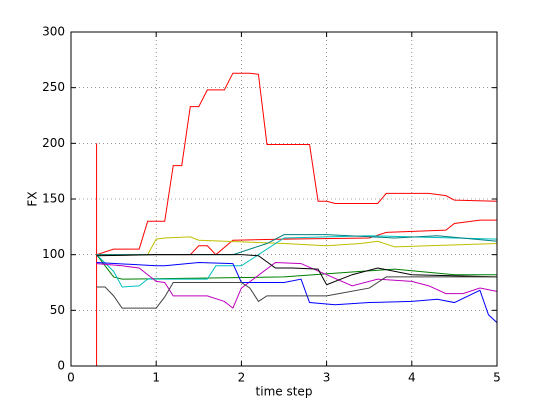  I want to click on x-tick-label: 1, so click(156, 378).